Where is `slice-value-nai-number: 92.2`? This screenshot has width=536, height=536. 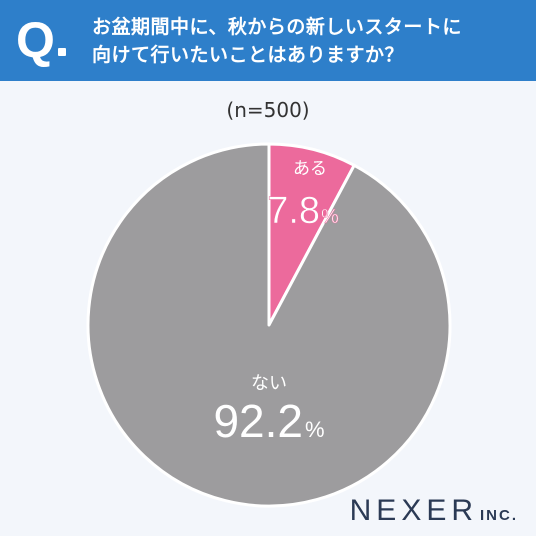 slice-value-nai-number: 92.2 is located at coordinates (258, 421).